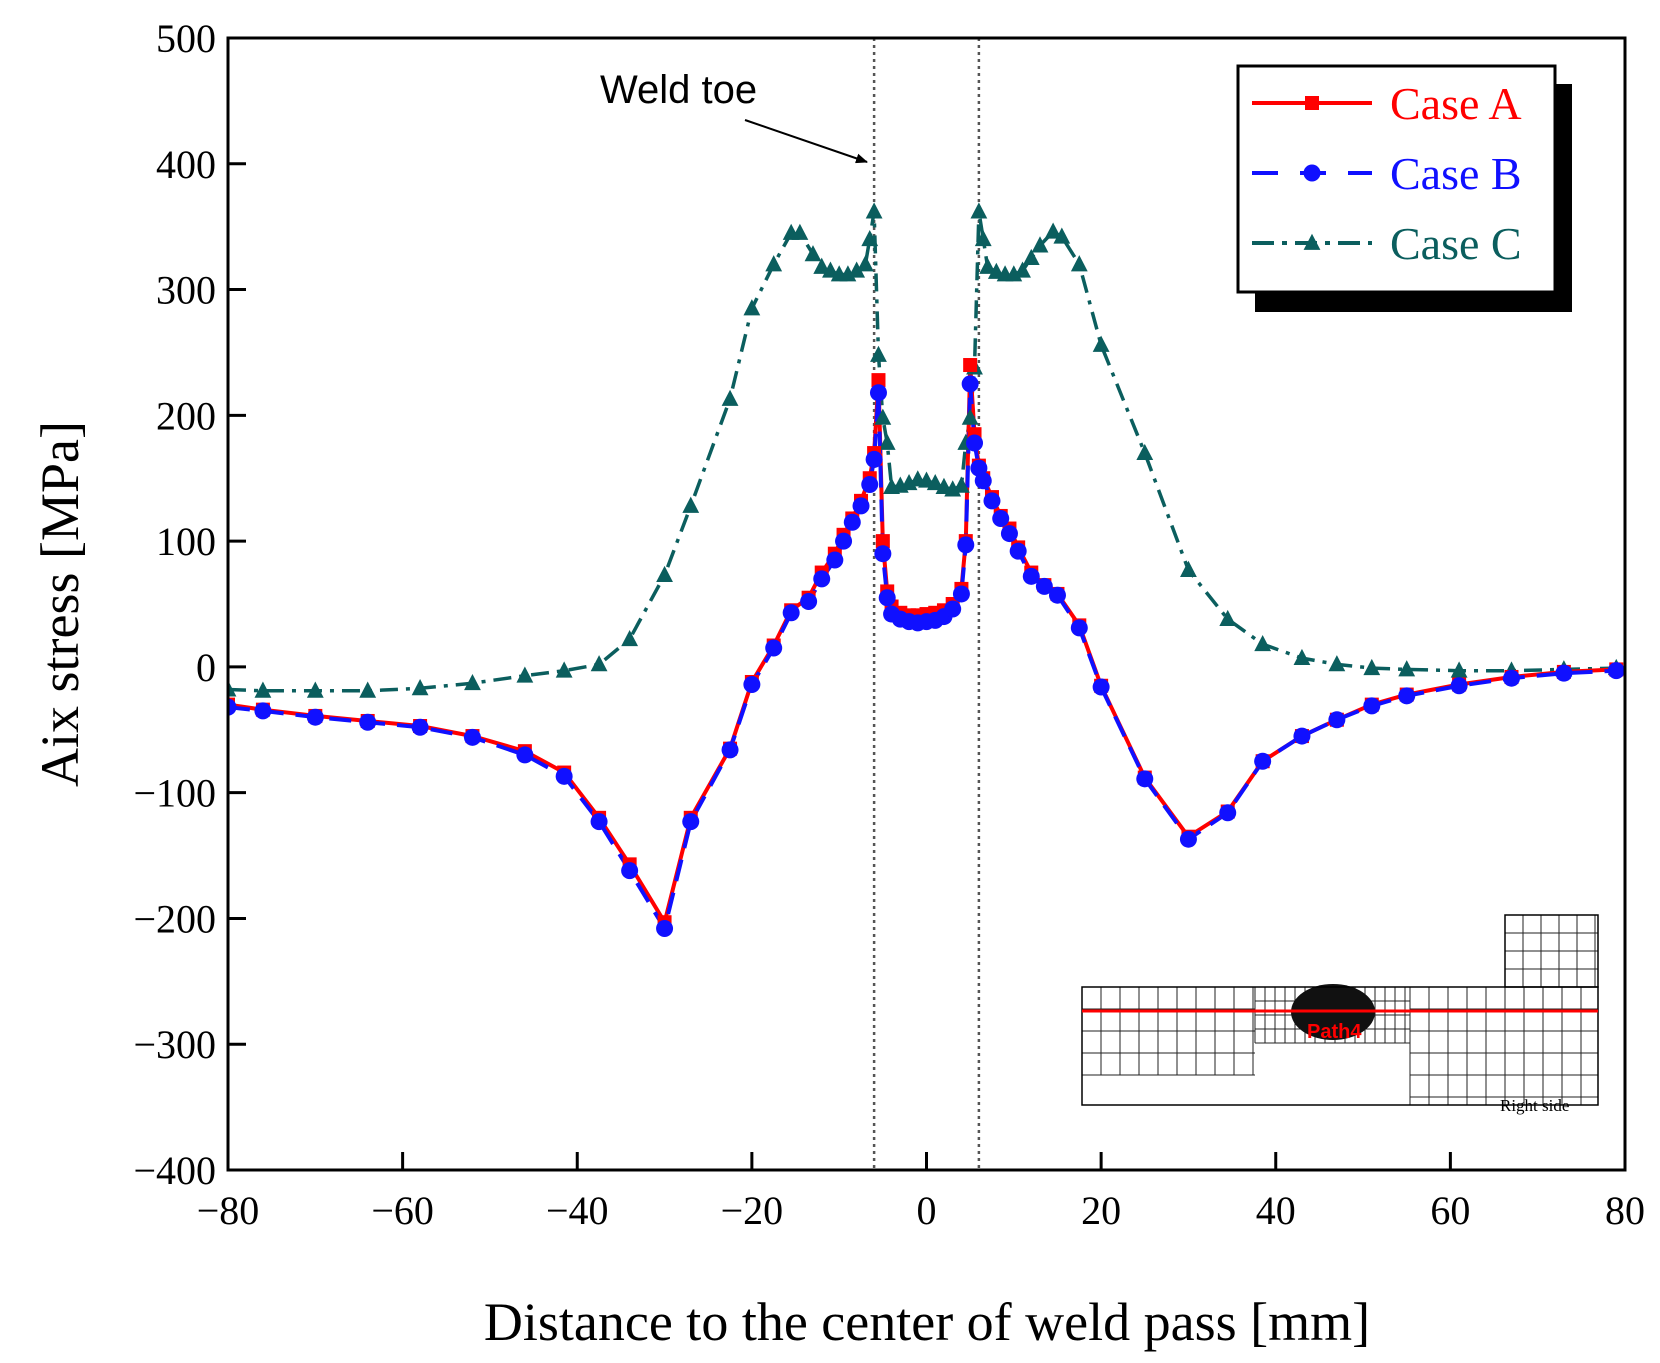 The image size is (1660, 1363). I want to click on x-tick-label: −80, so click(228, 1210).